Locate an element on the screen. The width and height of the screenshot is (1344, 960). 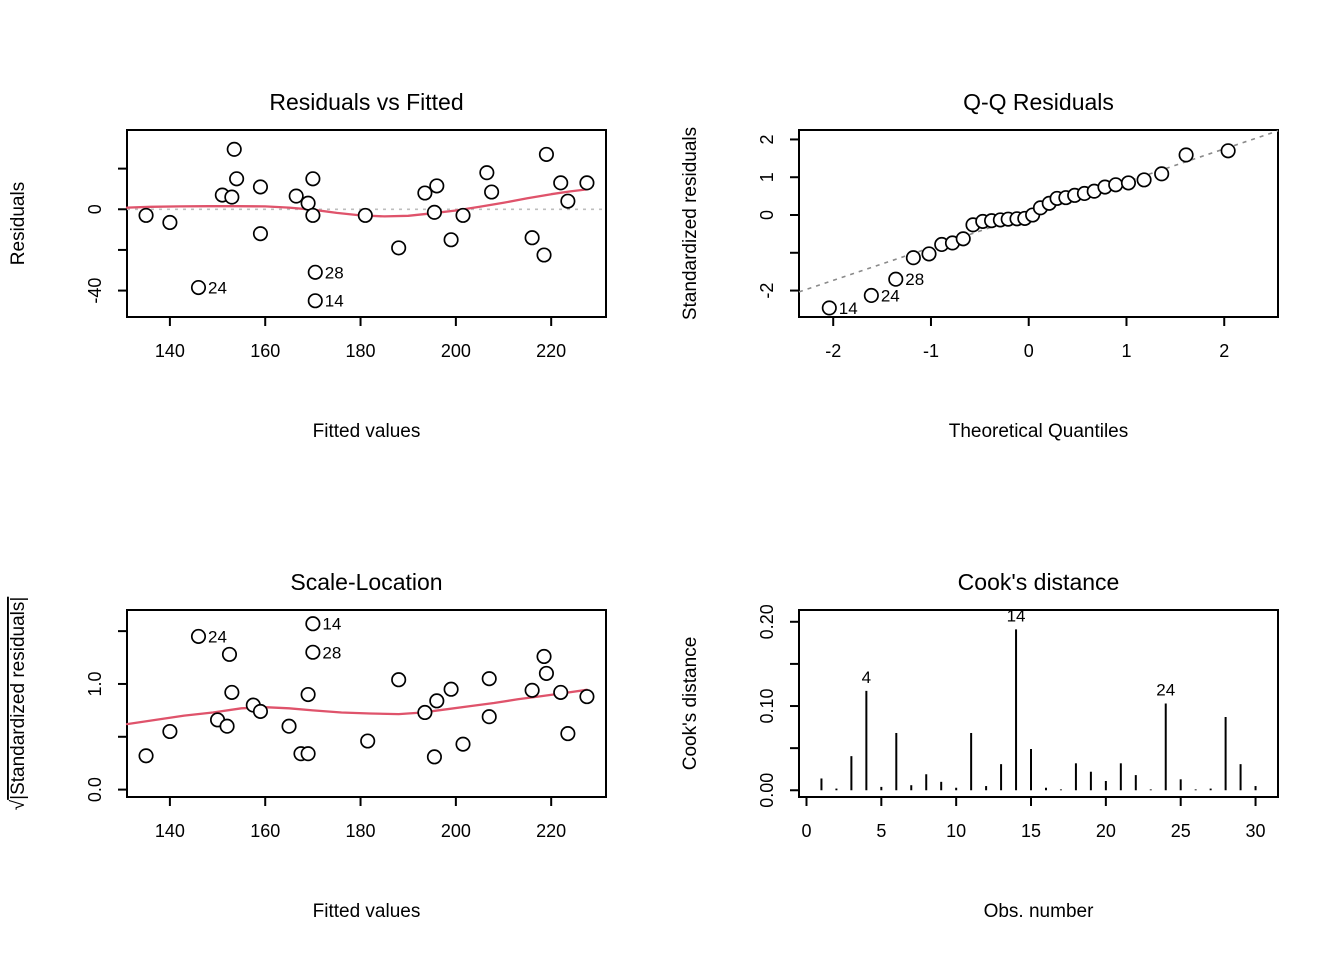
x-tick-label: 160 is located at coordinates (265, 351).